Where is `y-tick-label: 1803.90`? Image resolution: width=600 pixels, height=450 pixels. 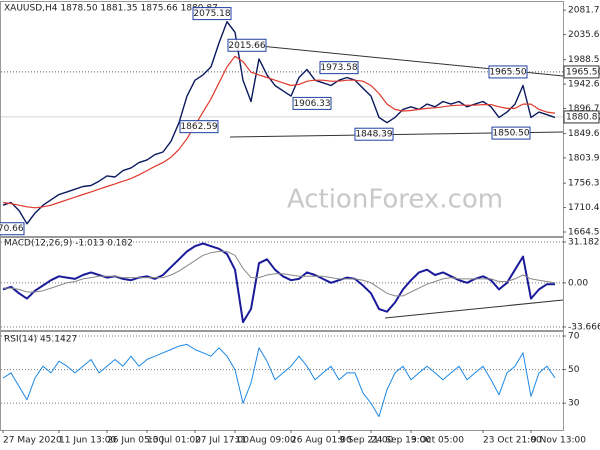 y-tick-label: 1803.90 is located at coordinates (584, 158).